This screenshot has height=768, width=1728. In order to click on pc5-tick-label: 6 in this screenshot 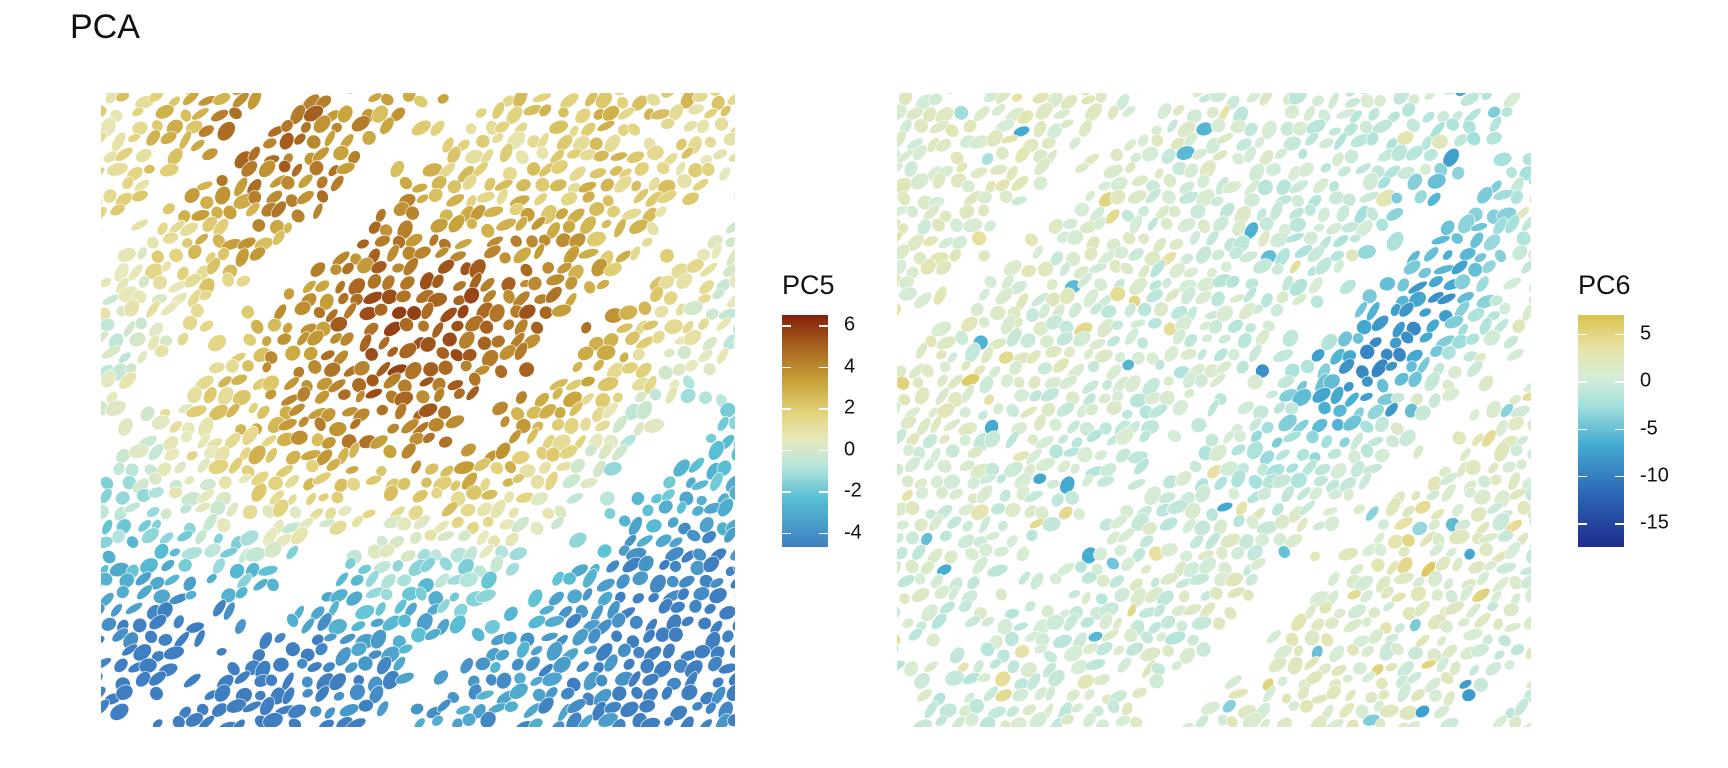, I will do `click(850, 324)`.